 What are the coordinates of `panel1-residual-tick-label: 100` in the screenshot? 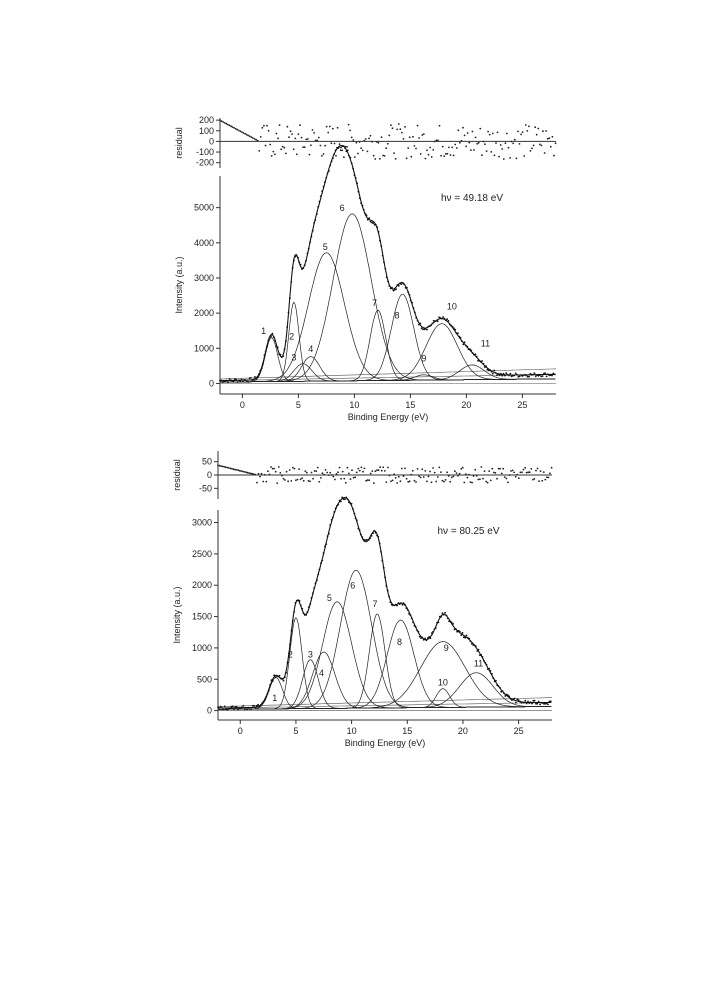 It's located at (206, 131).